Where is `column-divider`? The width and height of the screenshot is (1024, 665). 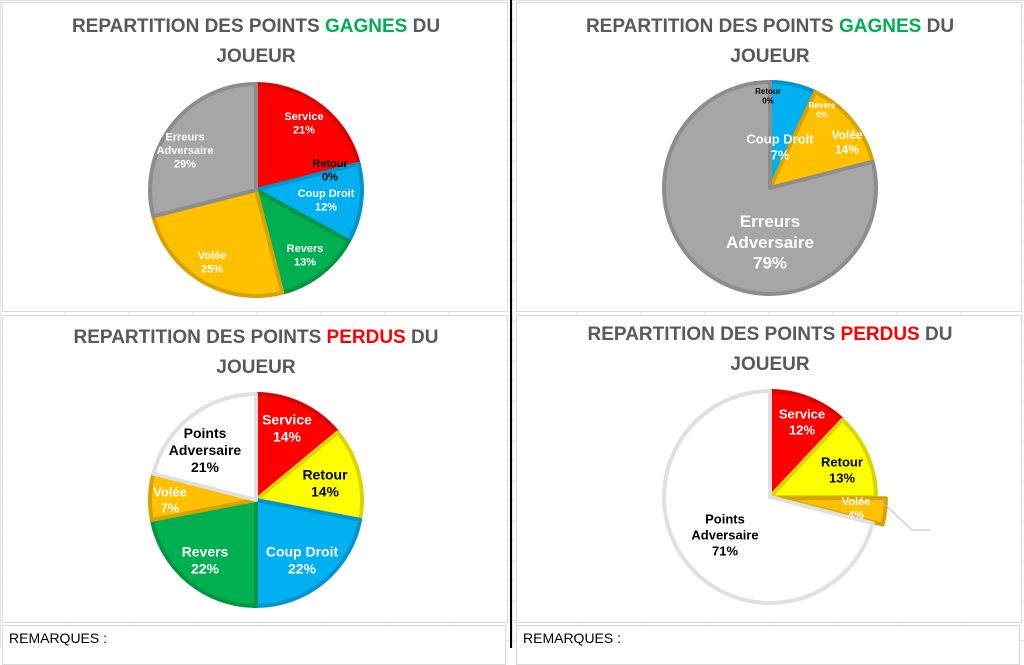
column-divider is located at coordinates (511, 324).